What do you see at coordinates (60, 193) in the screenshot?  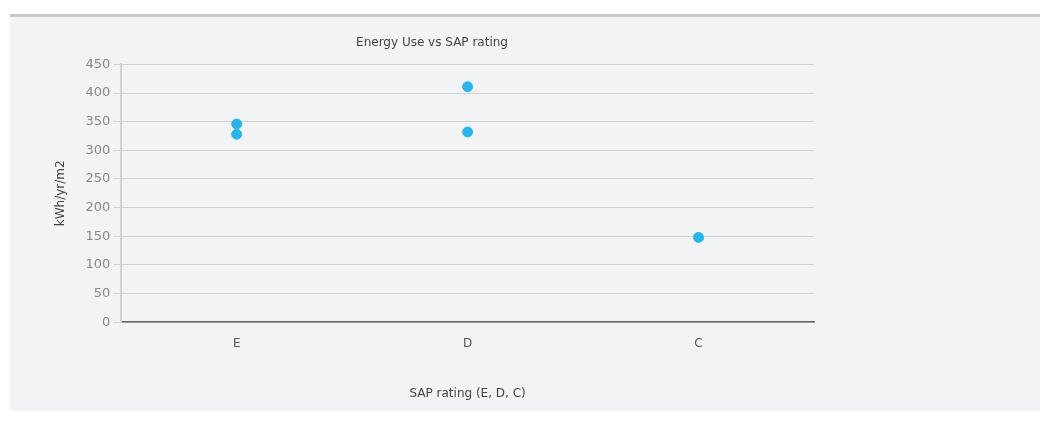 I see `y-axis-title: kWh/yr/m2` at bounding box center [60, 193].